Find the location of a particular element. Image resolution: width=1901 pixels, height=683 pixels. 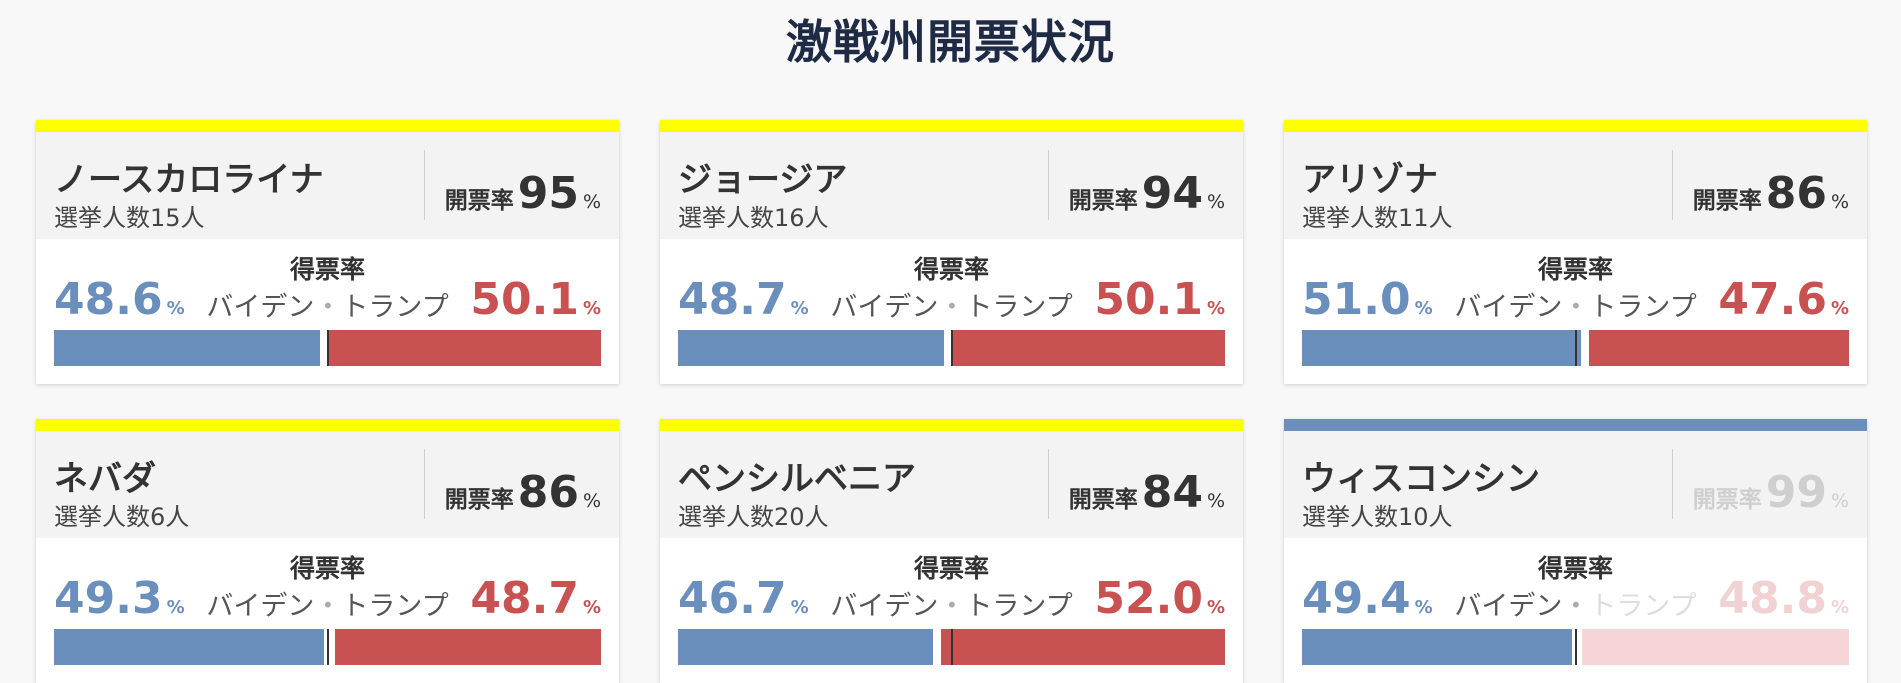

counted-value: 95 is located at coordinates (548, 193).